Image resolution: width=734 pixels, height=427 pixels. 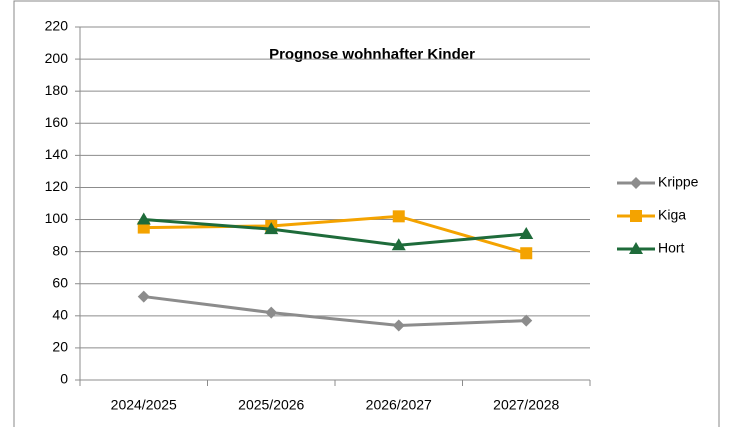 I want to click on y-tick-label: 220, so click(x=57, y=26).